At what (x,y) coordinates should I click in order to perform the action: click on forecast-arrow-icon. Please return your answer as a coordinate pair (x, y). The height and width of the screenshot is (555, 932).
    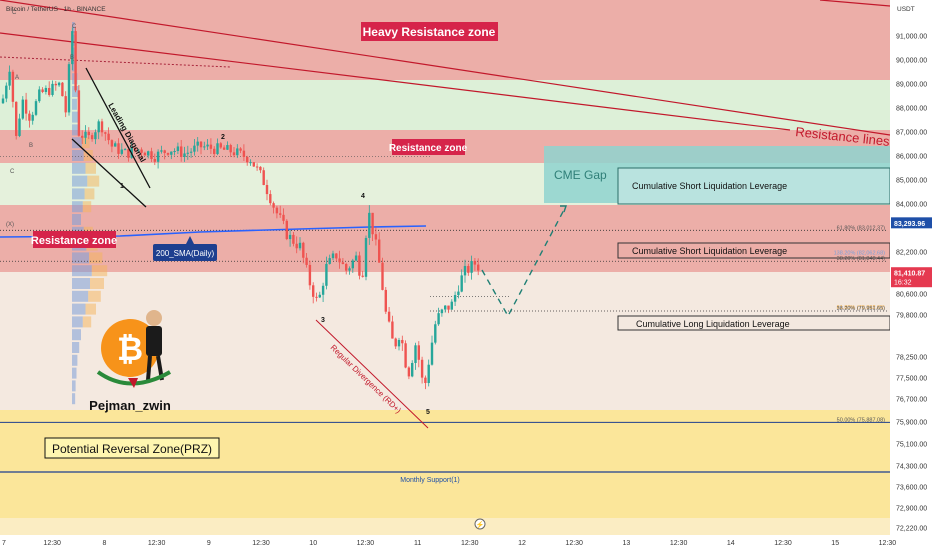
    Looking at the image, I should click on (563, 209).